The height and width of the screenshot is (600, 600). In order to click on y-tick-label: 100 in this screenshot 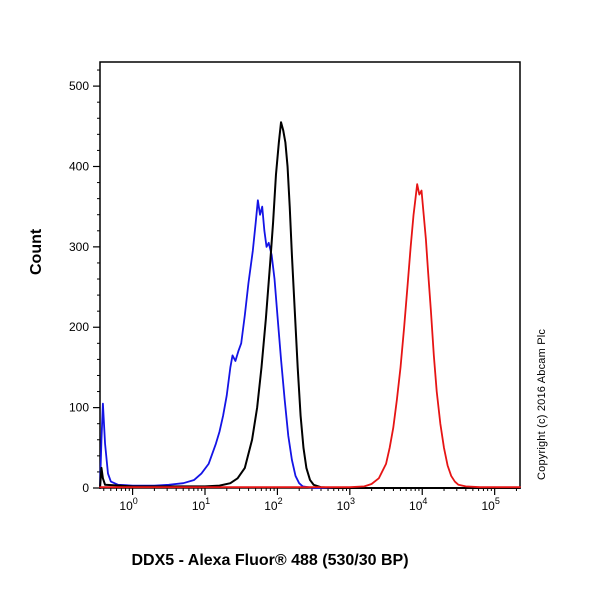, I will do `click(79, 408)`.